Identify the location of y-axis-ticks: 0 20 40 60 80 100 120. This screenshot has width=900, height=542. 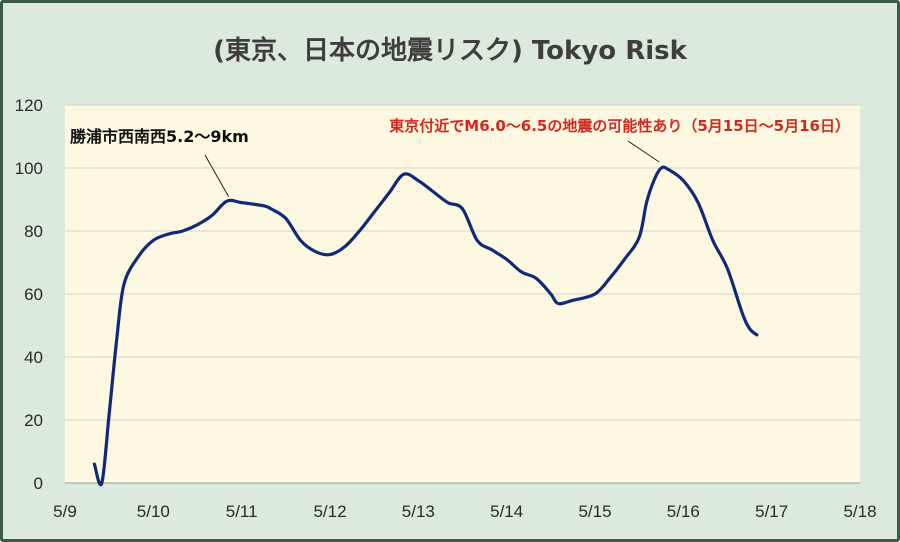
(29, 294).